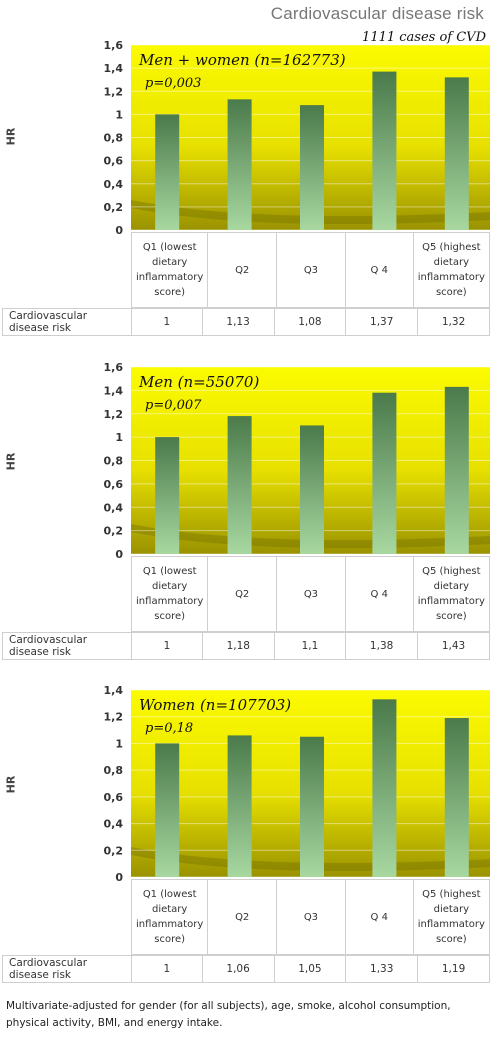 This screenshot has height=1041, width=490. What do you see at coordinates (382, 322) in the screenshot?
I see `value-cell: 1,37` at bounding box center [382, 322].